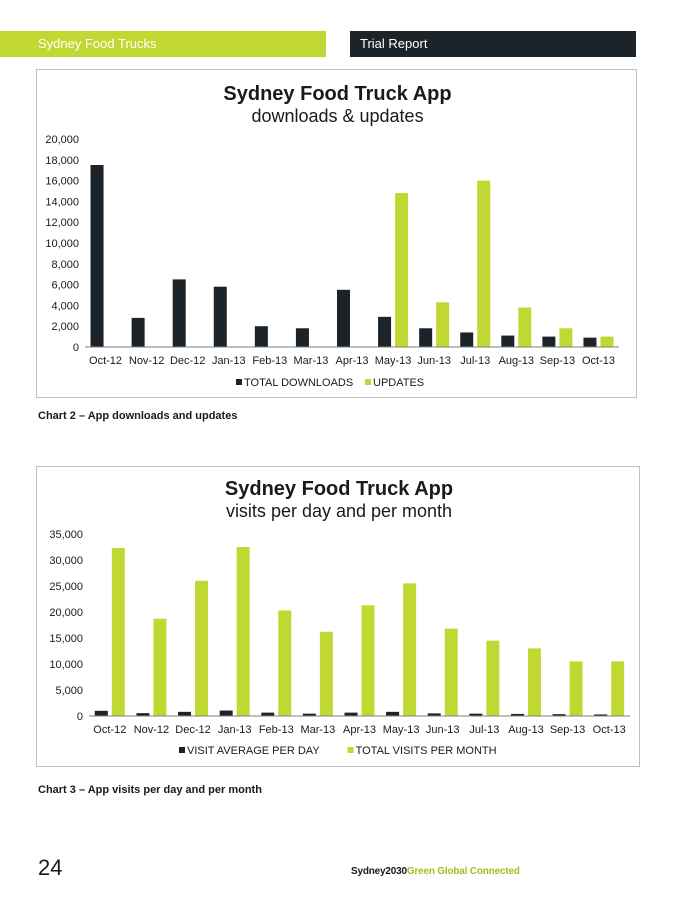 The width and height of the screenshot is (675, 911). I want to click on y-tick-label: 30,000, so click(66, 561).